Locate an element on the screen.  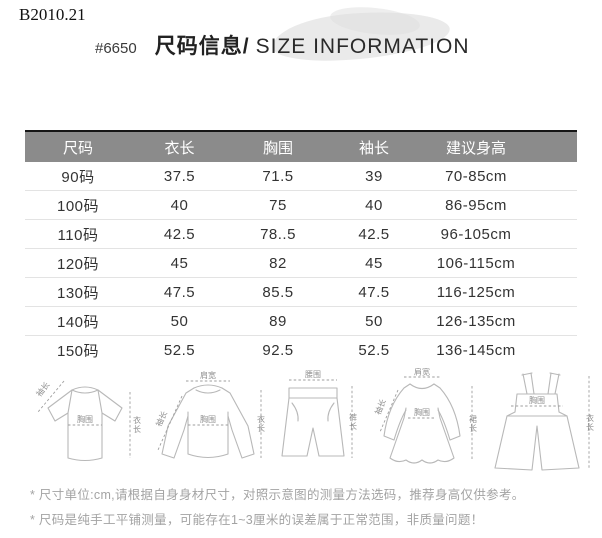
chest-cell: 71.5 is located at coordinates (278, 176).